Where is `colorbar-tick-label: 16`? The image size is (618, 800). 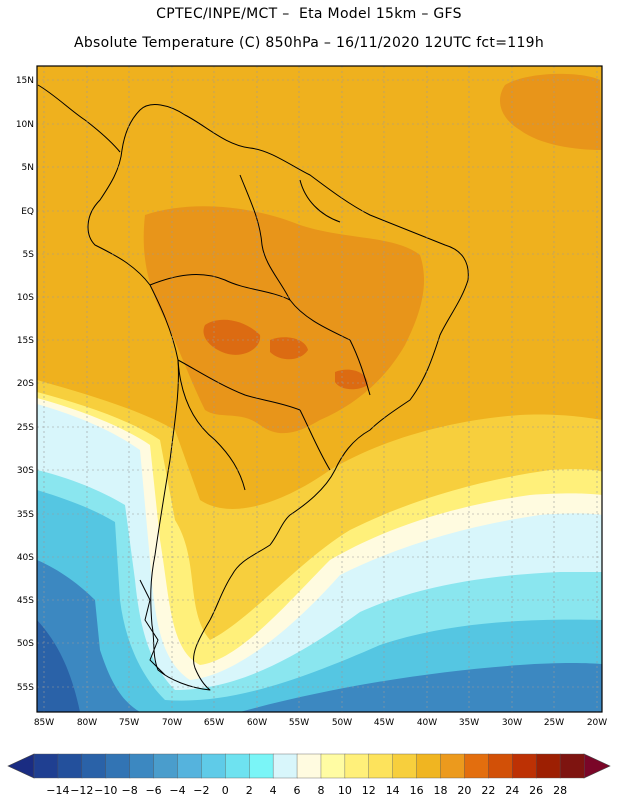
colorbar-tick-label: 16 is located at coordinates (417, 790).